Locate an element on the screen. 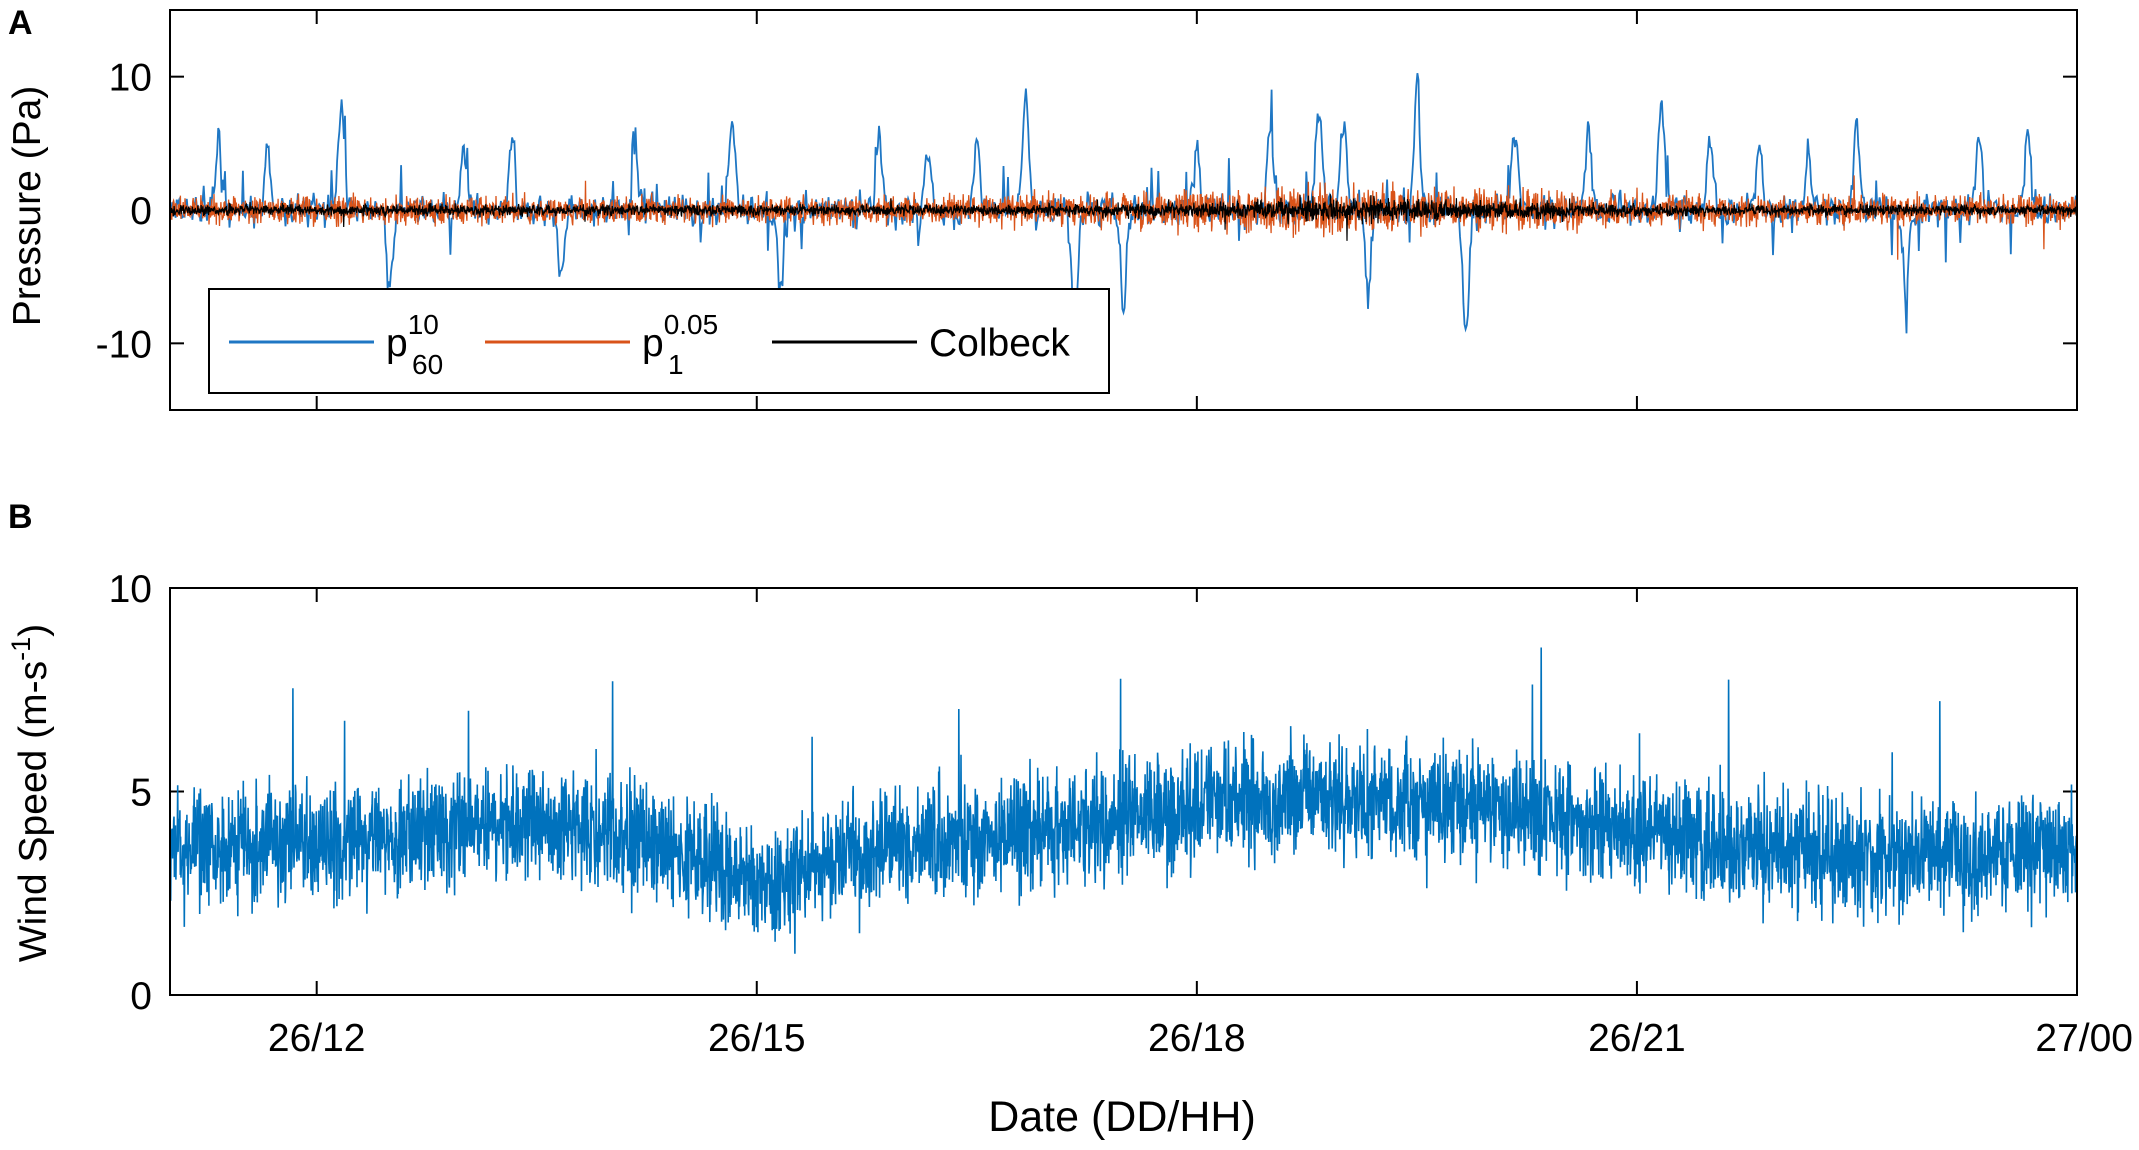 The height and width of the screenshot is (1150, 2139). panel-b-x-tick-labels: 26/12 26/15 26/18 26/21 27/00 is located at coordinates (1200, 1038).